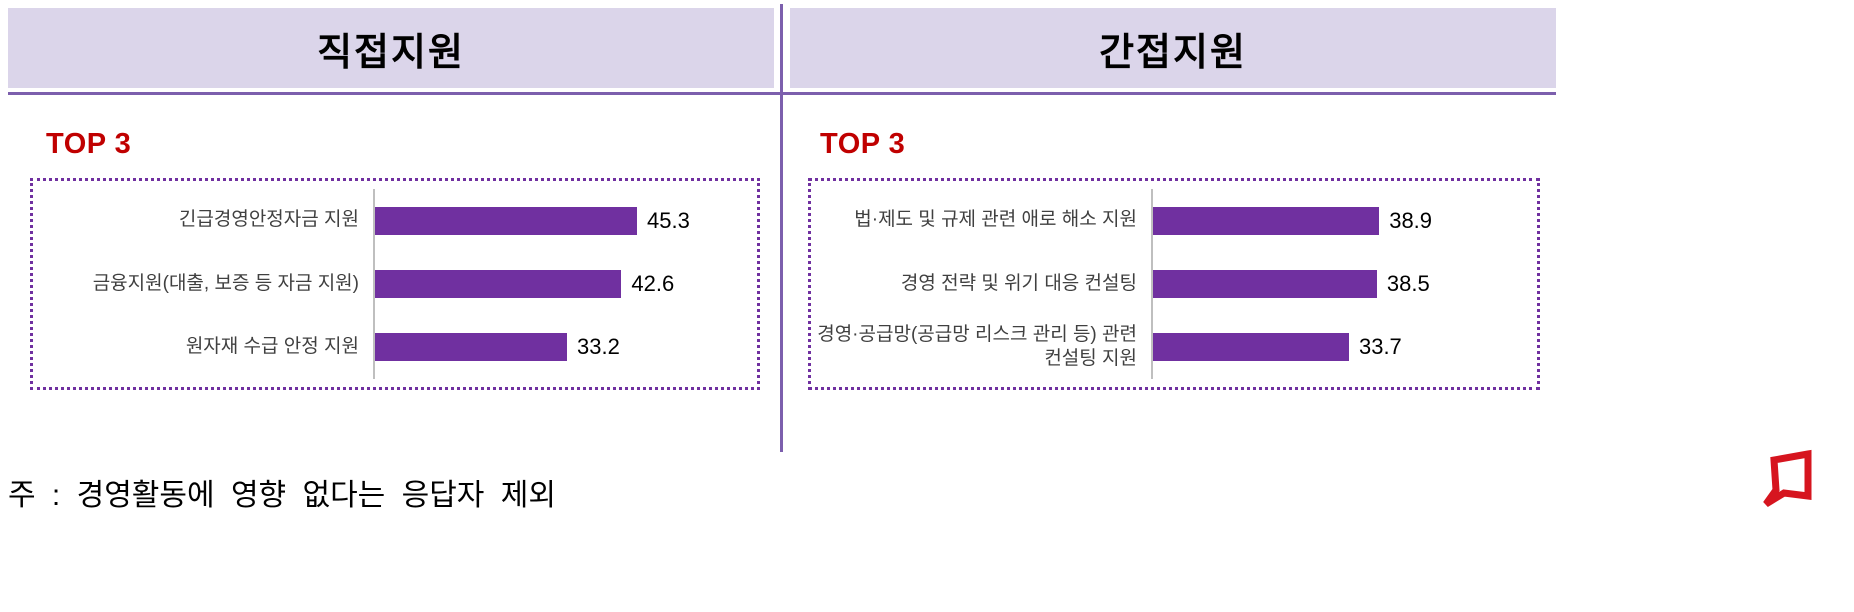  I want to click on bar-label: 경영 전략 및 위기 대응 컨설팅, so click(1018, 283).